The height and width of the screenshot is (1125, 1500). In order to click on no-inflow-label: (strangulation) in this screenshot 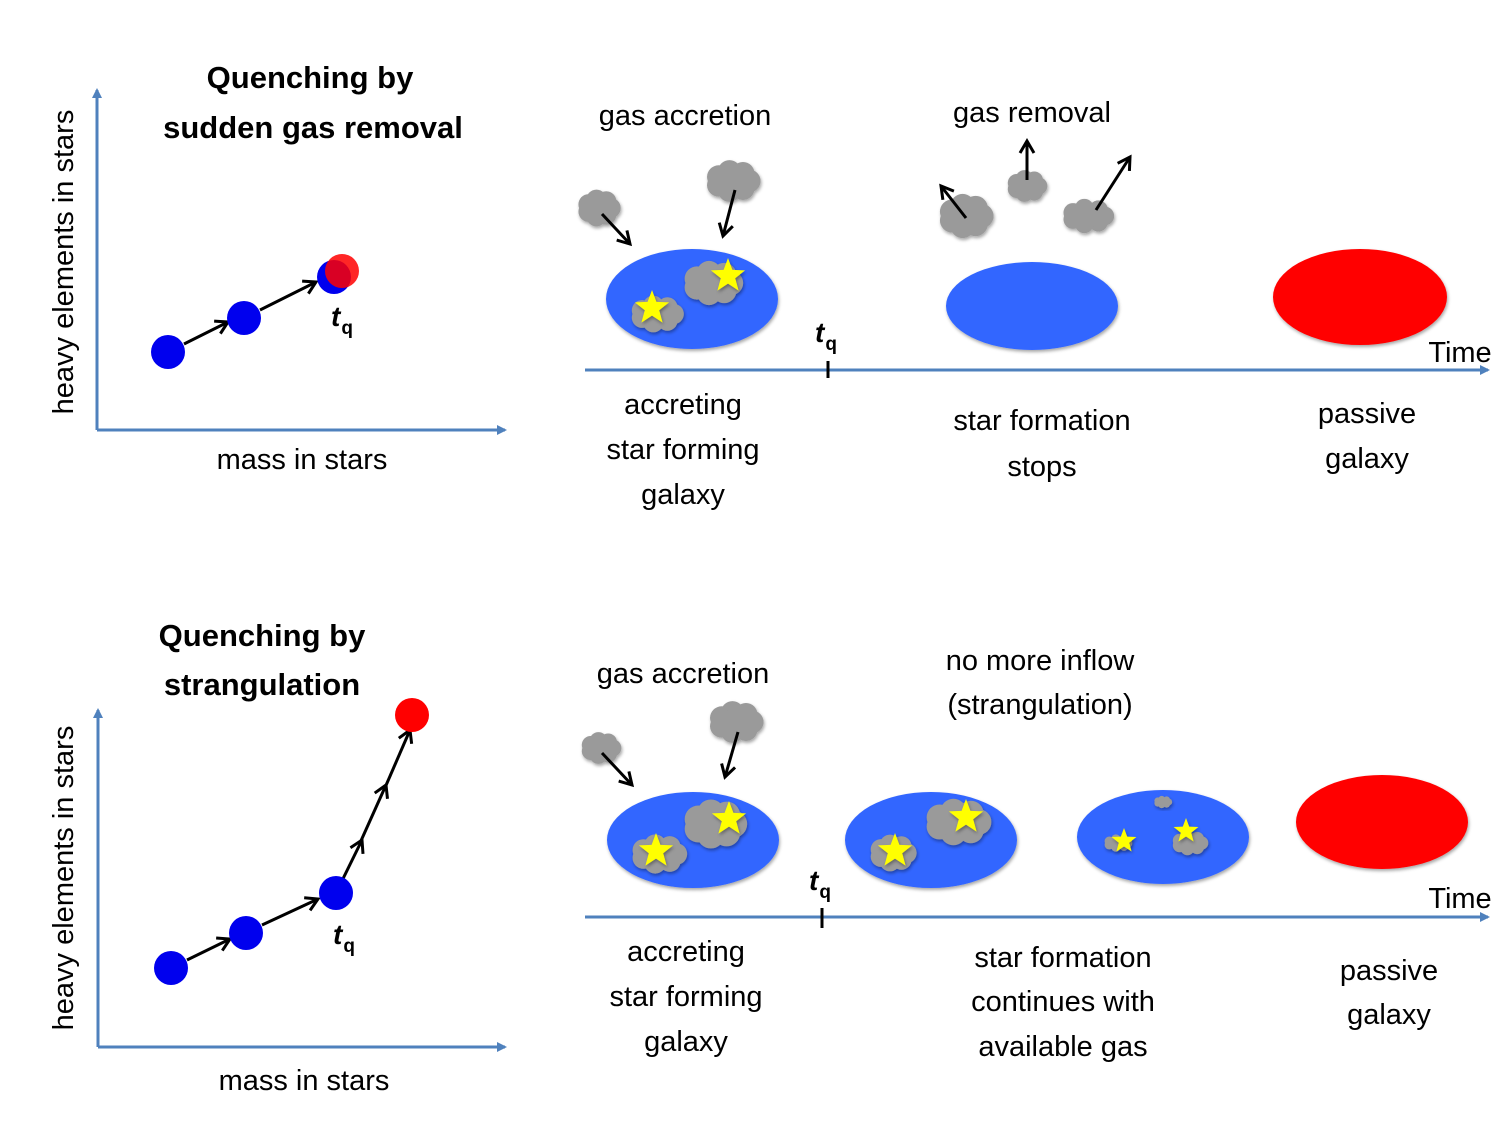, I will do `click(1039, 705)`.